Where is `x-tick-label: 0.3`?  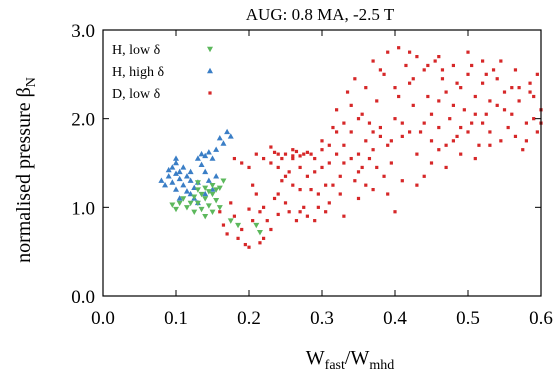
x-tick-label: 0.3 is located at coordinates (322, 318).